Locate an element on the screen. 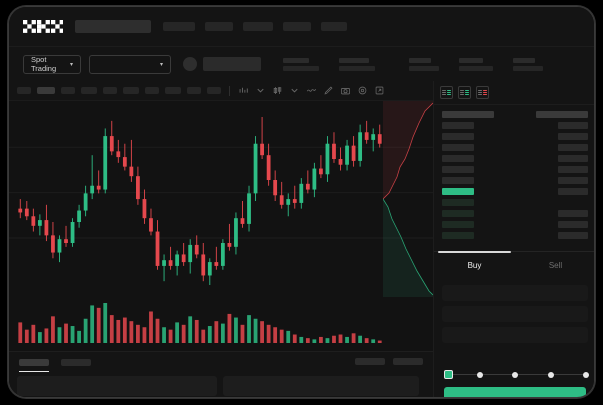 This screenshot has height=405, width=603. stat-24h-low-value is located at coordinates (476, 68).